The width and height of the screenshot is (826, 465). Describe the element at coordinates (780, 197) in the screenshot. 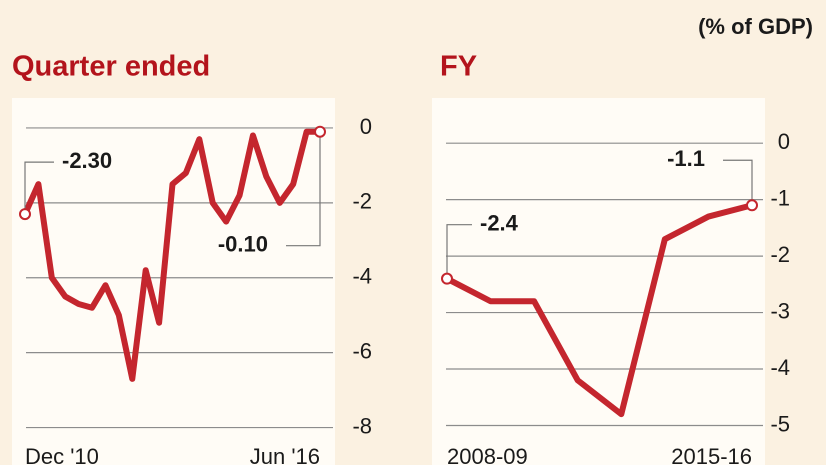

I see `y-tick-label: -1` at that location.